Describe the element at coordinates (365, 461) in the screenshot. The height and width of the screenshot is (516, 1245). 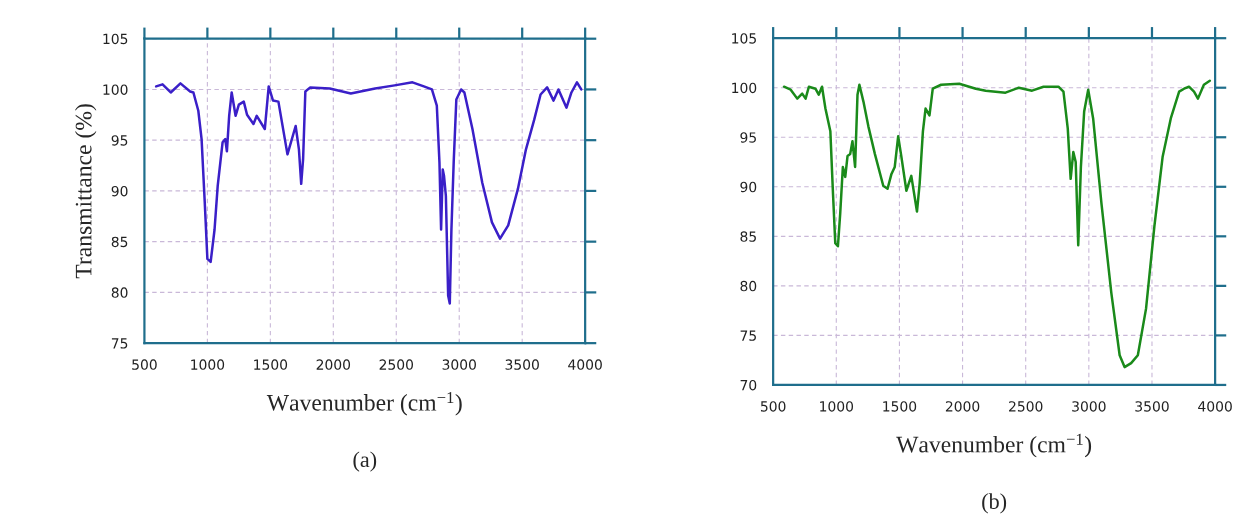
I see `text: (a)` at that location.